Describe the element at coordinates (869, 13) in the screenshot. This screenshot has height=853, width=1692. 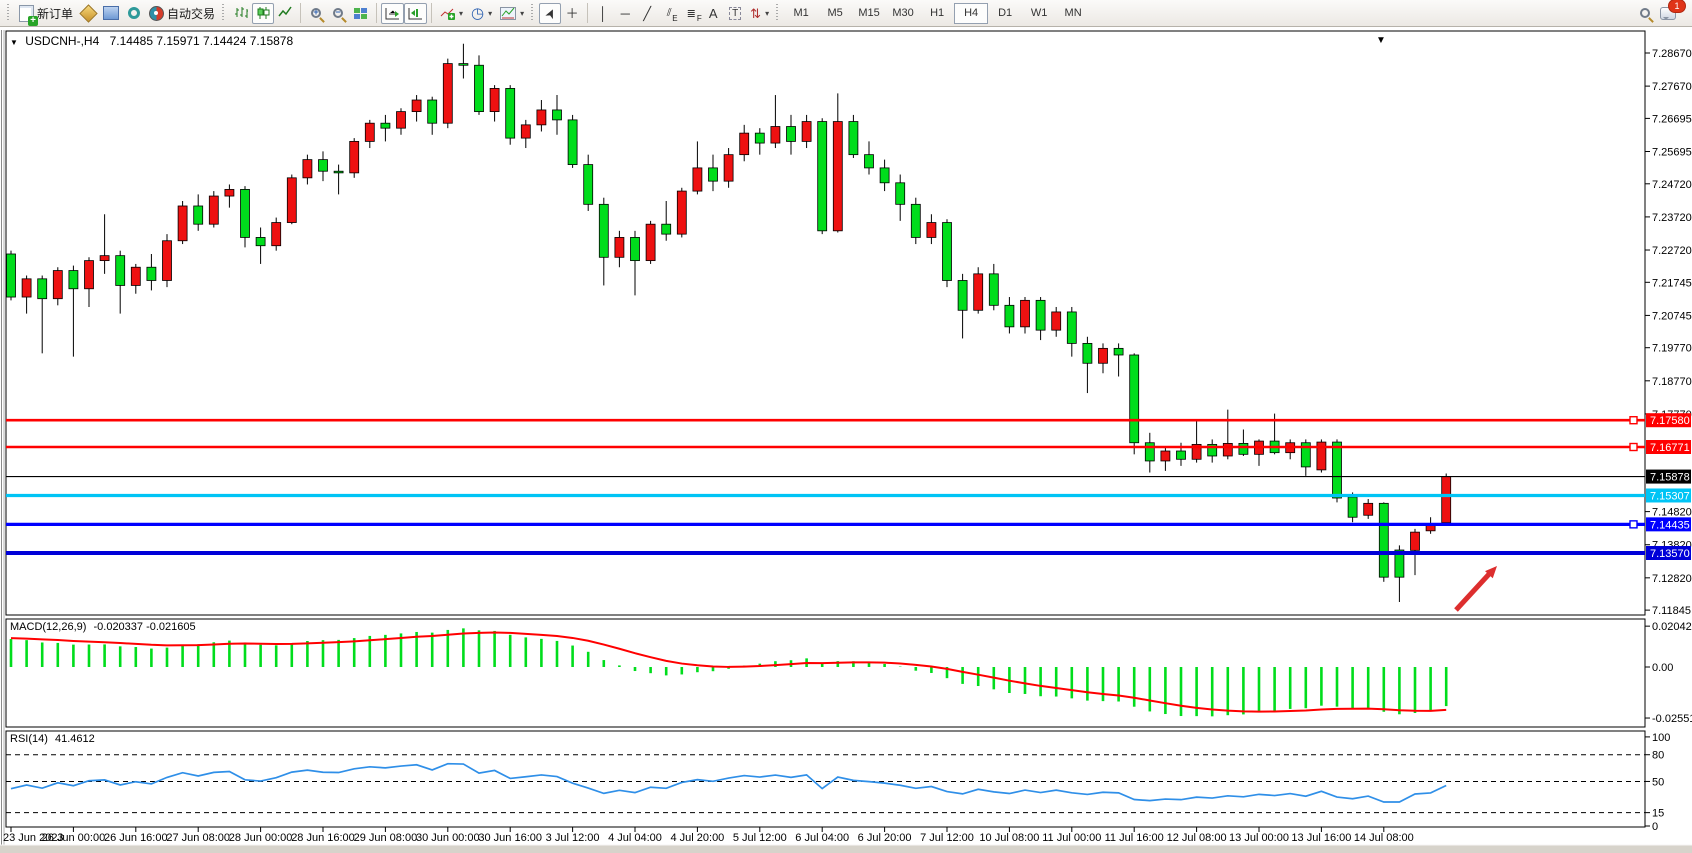
I see `timeframe-m15-button: M15` at that location.